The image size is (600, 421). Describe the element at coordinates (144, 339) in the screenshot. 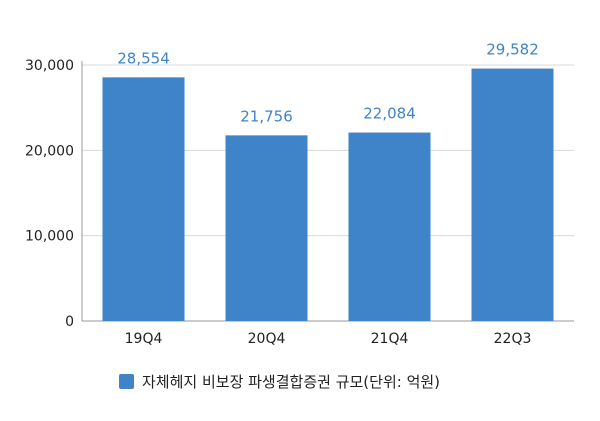

I see `x-tick-label: 19Q4` at that location.